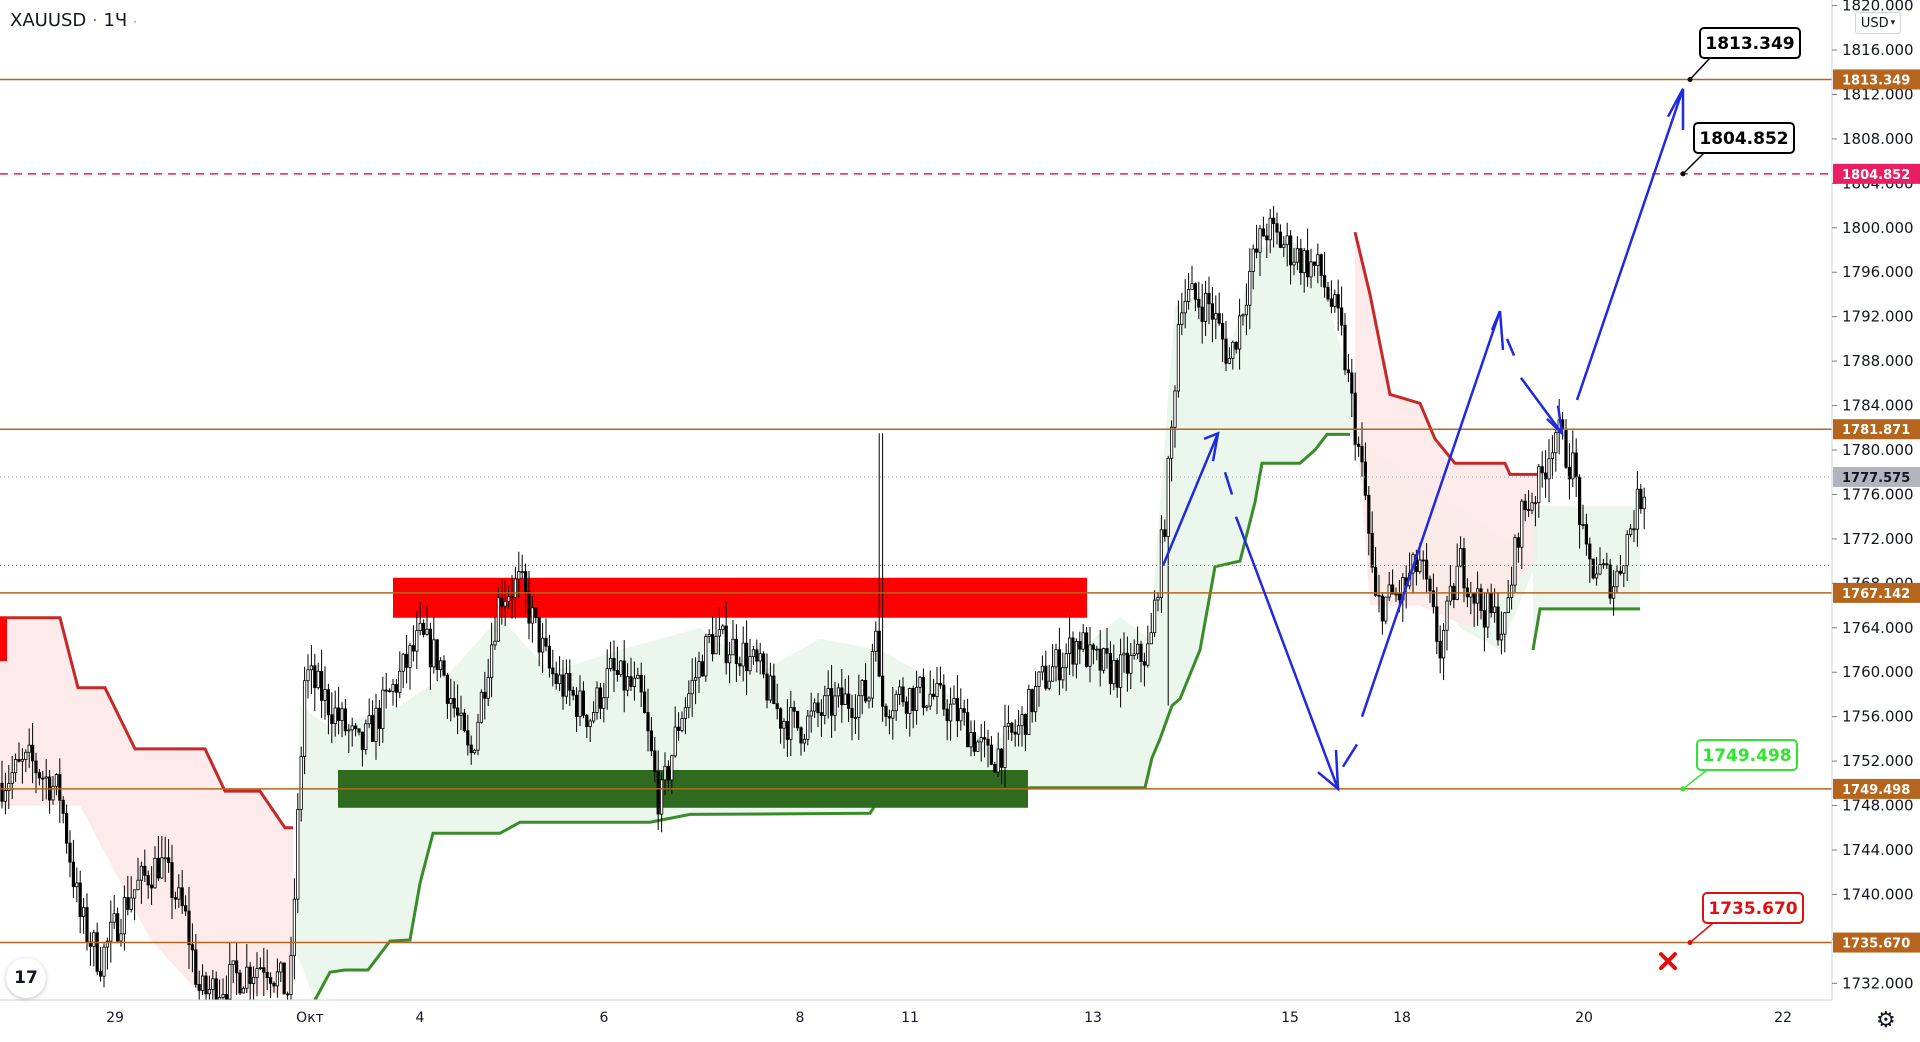 This screenshot has width=1920, height=1042. What do you see at coordinates (1886, 1020) in the screenshot?
I see `gear-icon: ⚙` at bounding box center [1886, 1020].